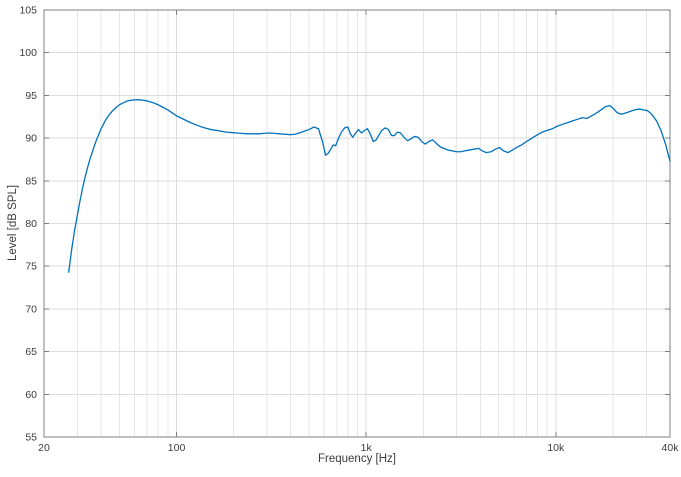 The width and height of the screenshot is (681, 477). Describe the element at coordinates (357, 459) in the screenshot. I see `x-axis-title: Frequency [Hz]` at that location.